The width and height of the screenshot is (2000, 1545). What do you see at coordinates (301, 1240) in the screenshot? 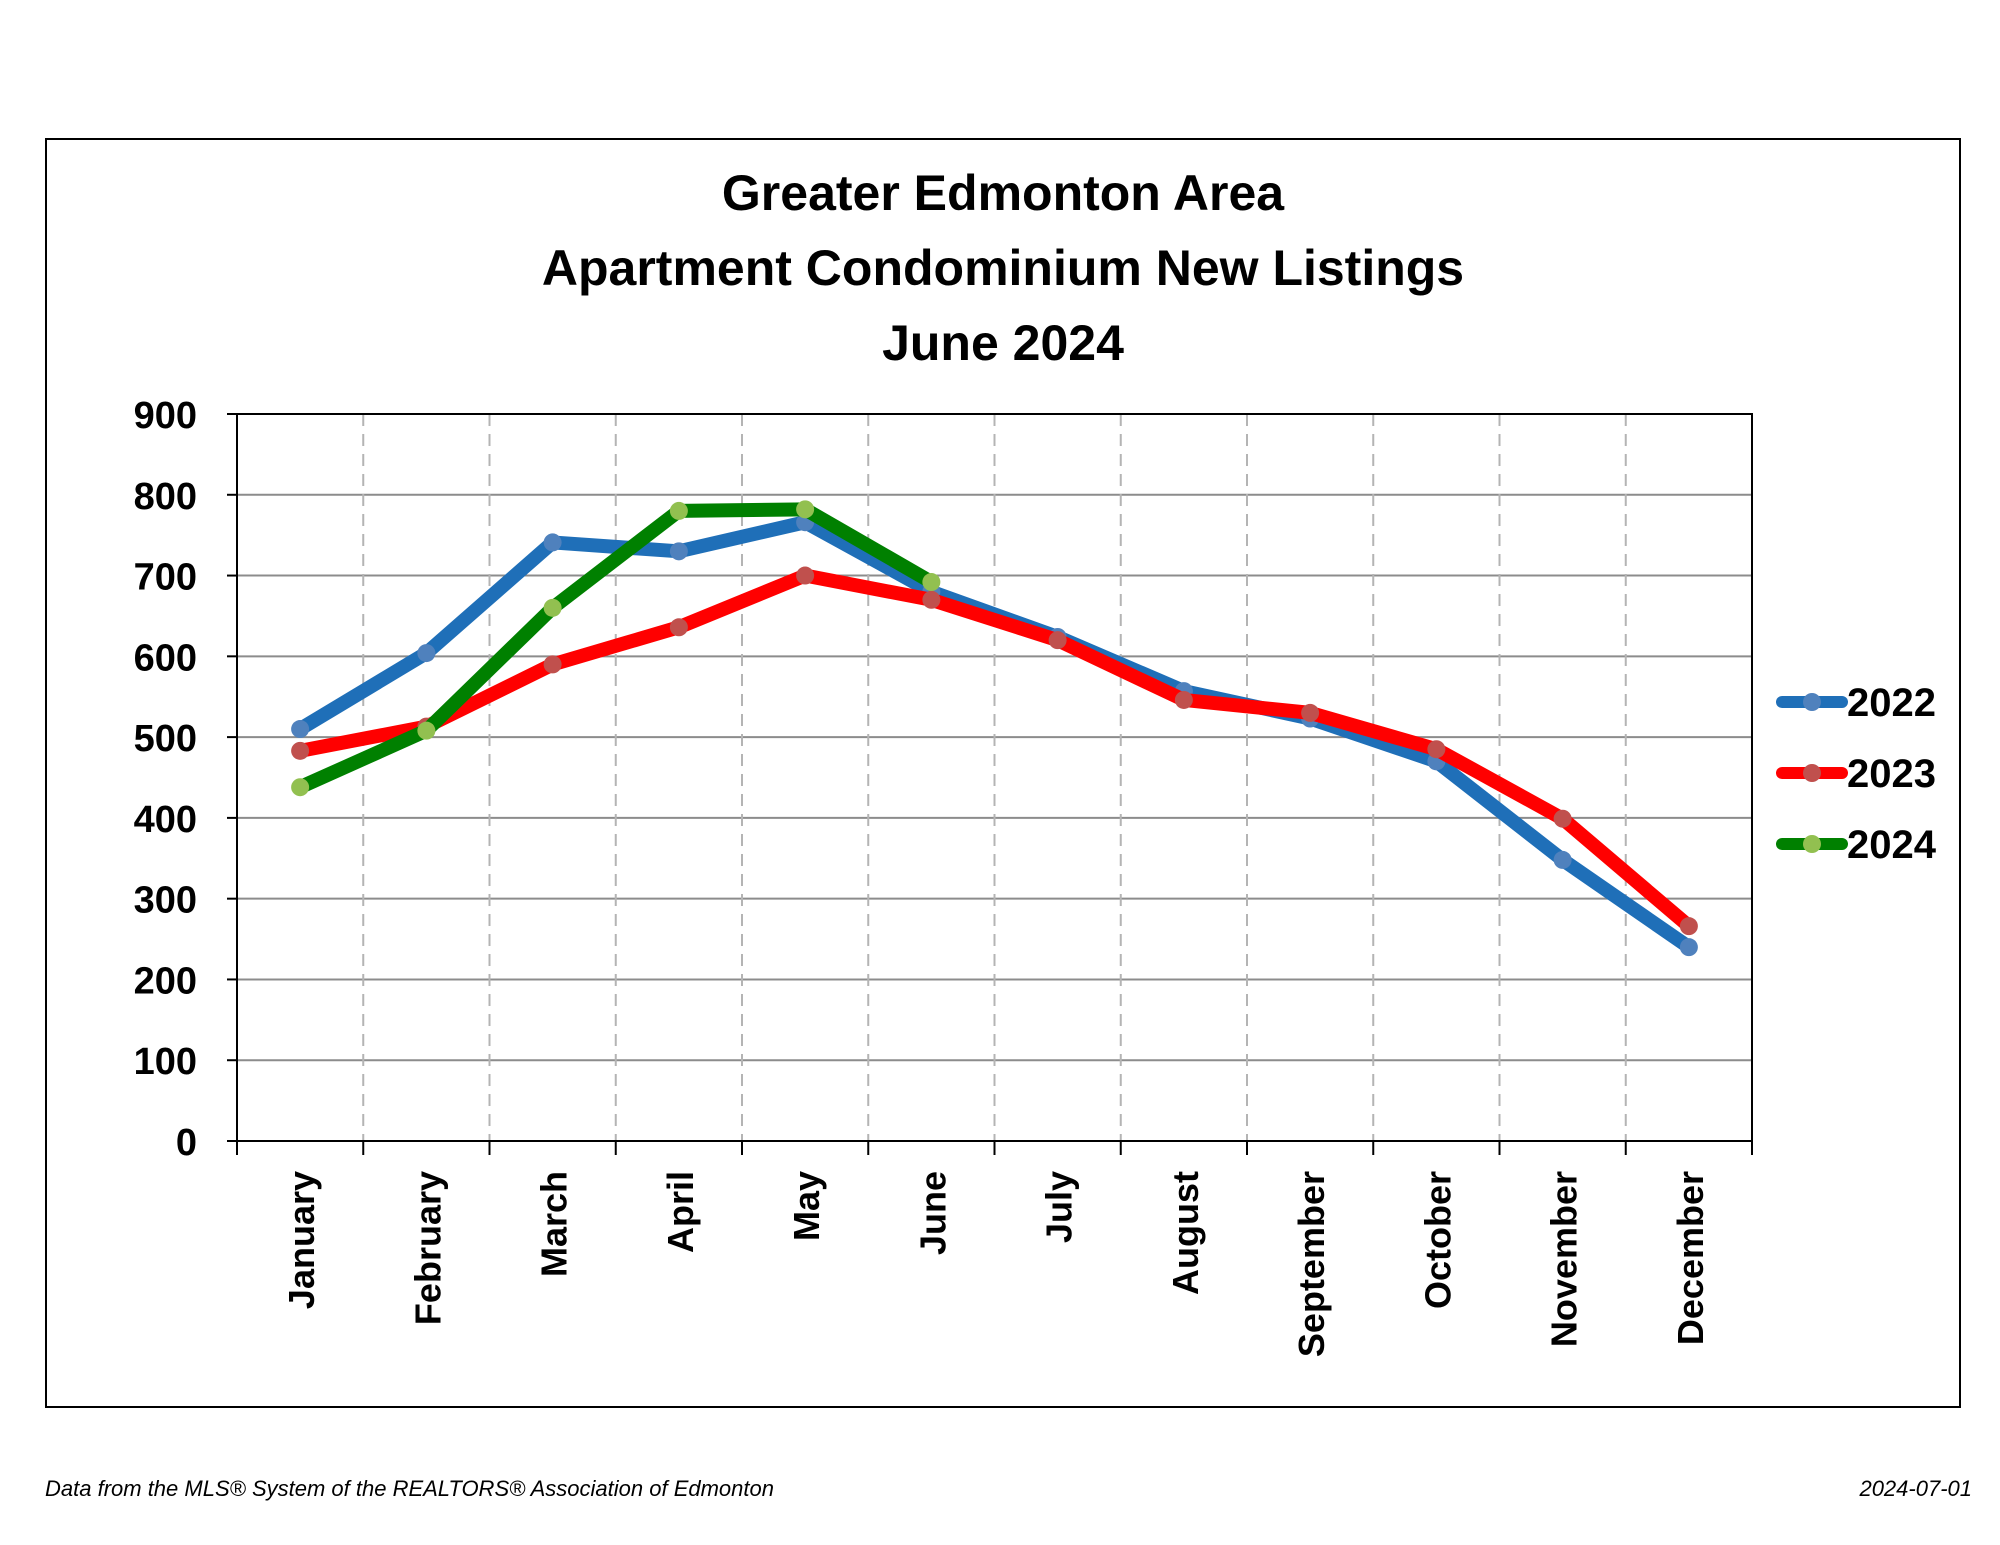
I see `x-tick-label: January` at bounding box center [301, 1240].